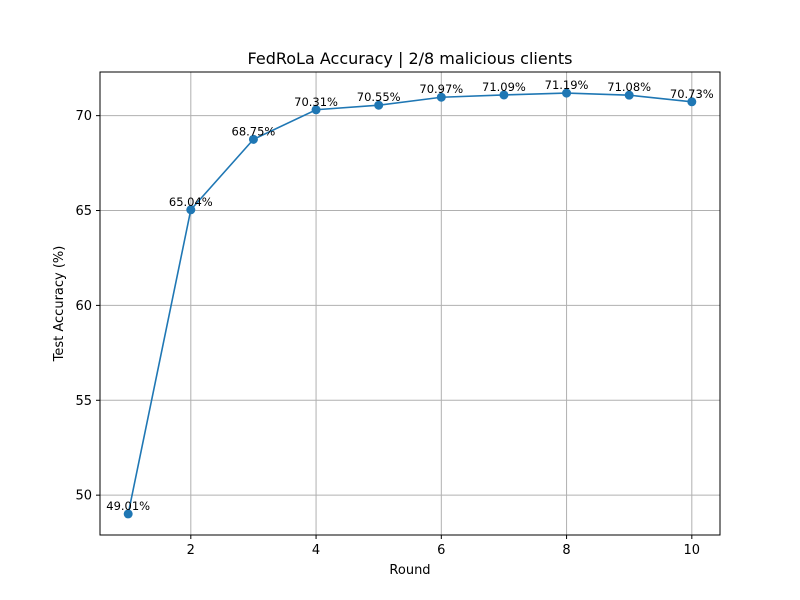 The height and width of the screenshot is (600, 800). I want to click on data-label: 71.19%, so click(567, 85).